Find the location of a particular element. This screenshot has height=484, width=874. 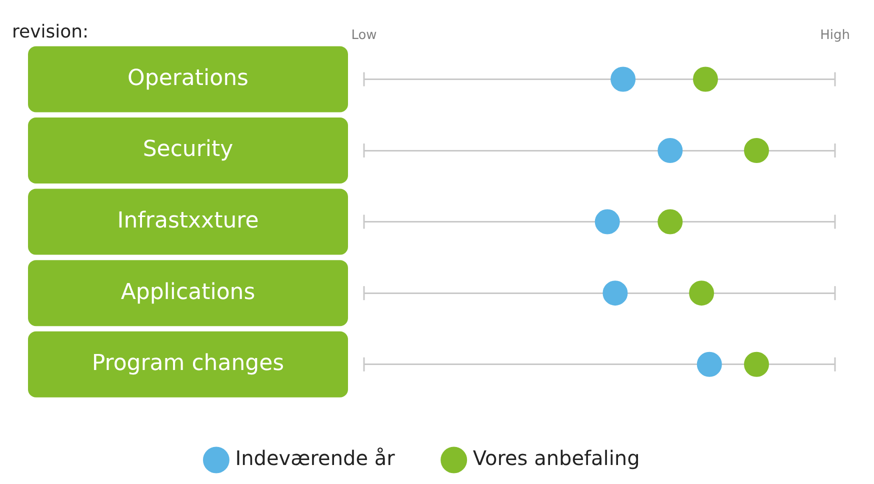

y-tick-label: Operations is located at coordinates (188, 78).